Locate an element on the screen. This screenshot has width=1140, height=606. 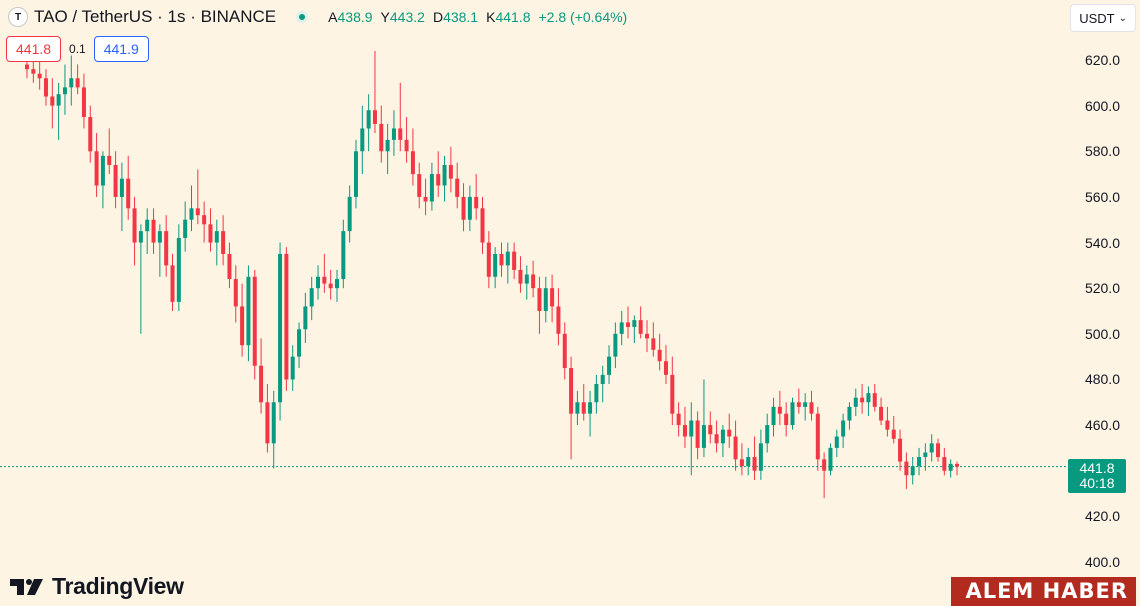
market-status-icon is located at coordinates (302, 17).